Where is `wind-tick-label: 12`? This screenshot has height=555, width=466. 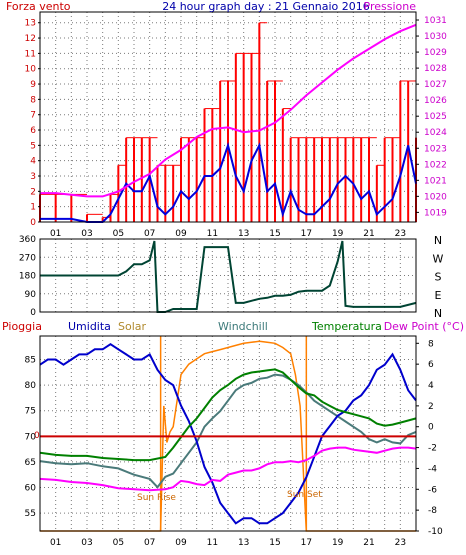 wind-tick-label: 12 is located at coordinates (30, 39).